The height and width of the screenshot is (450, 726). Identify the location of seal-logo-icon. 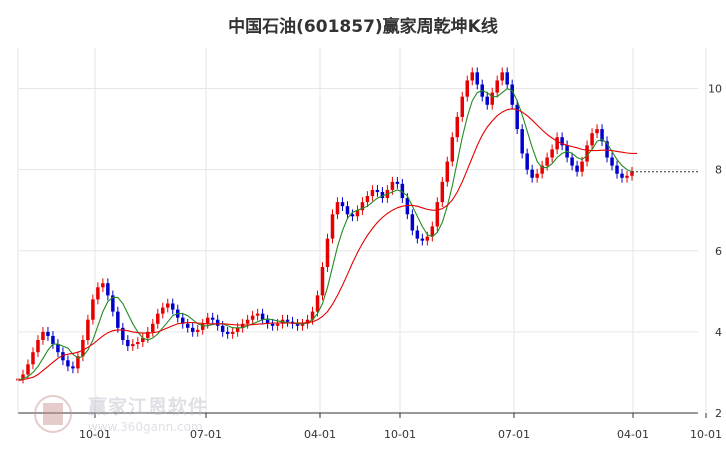
(53, 414).